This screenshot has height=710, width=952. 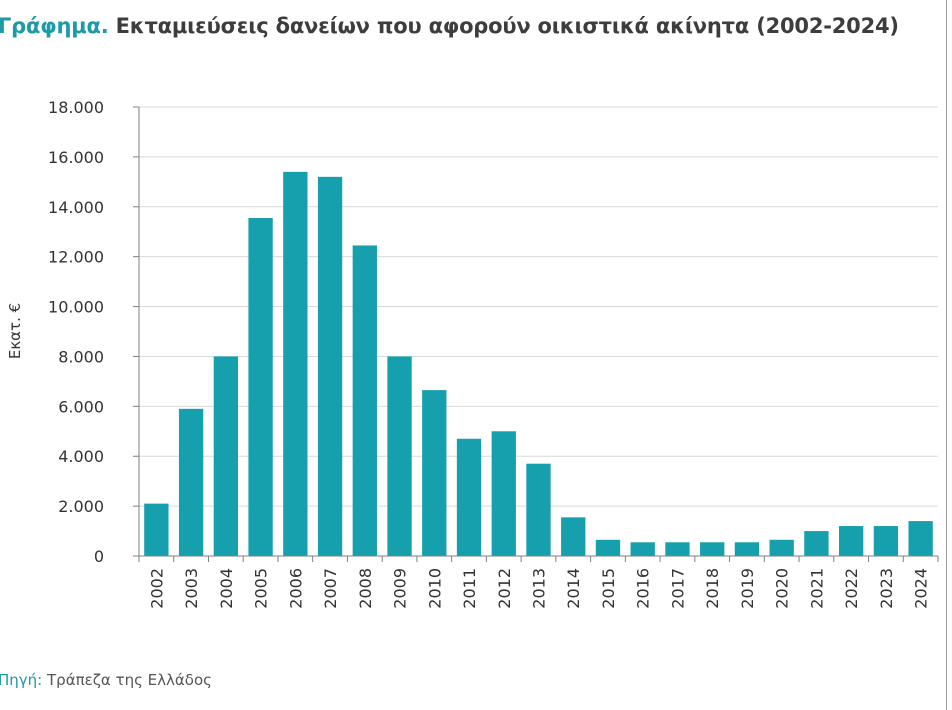 I want to click on x-tick-label: 2013, so click(x=539, y=588).